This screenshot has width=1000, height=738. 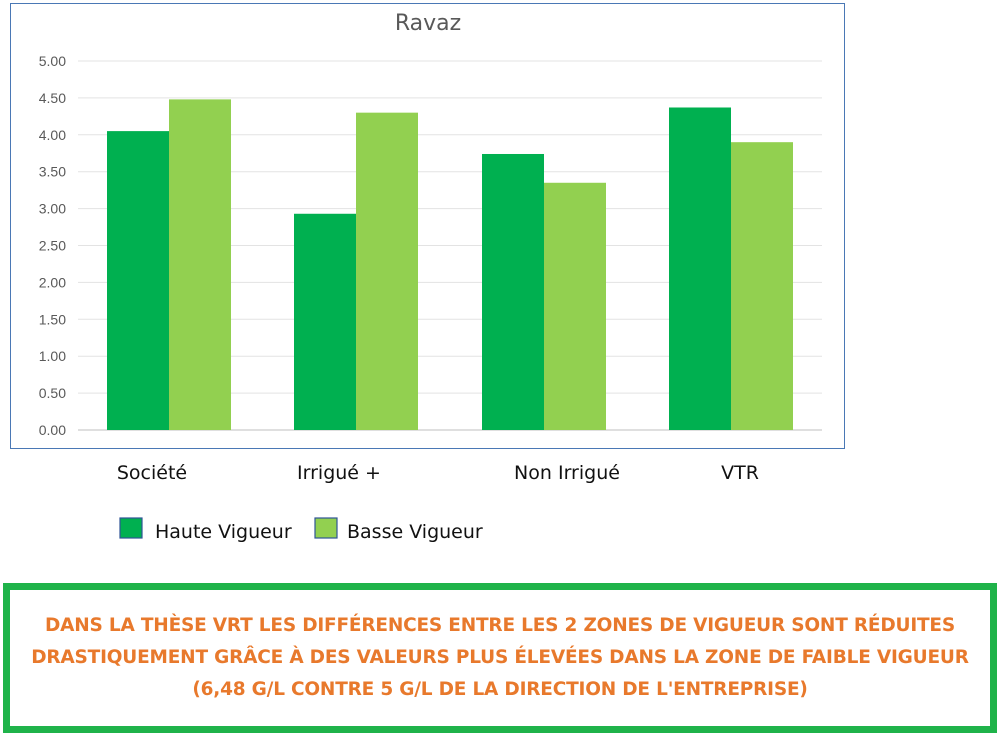 I want to click on category-label: Non Irrigué, so click(x=567, y=473).